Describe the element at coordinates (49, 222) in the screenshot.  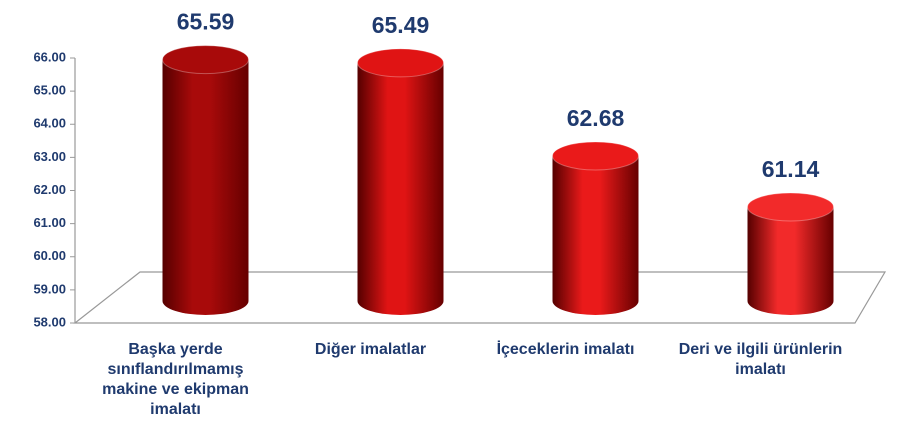
I see `y-tick-label: 61.00` at that location.